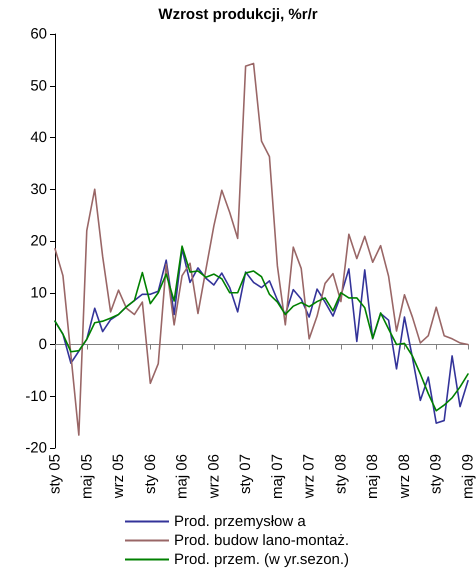  Describe the element at coordinates (404, 477) in the screenshot. I see `x-tick-label: wrz 08` at that location.